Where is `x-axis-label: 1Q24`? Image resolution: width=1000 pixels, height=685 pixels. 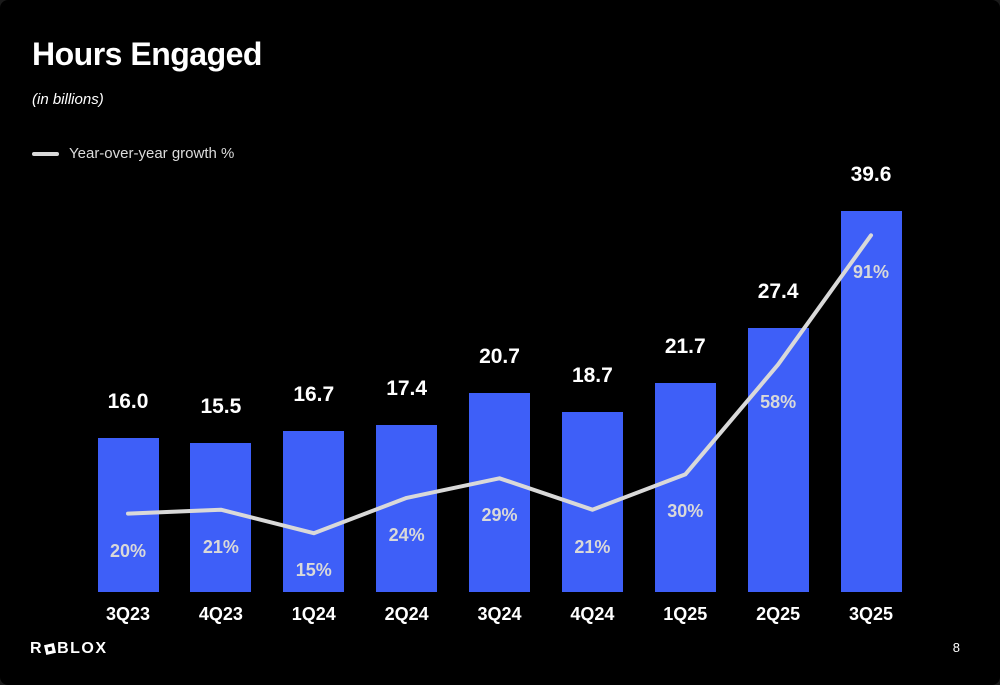
x-axis-label: 1Q24 is located at coordinates (313, 614).